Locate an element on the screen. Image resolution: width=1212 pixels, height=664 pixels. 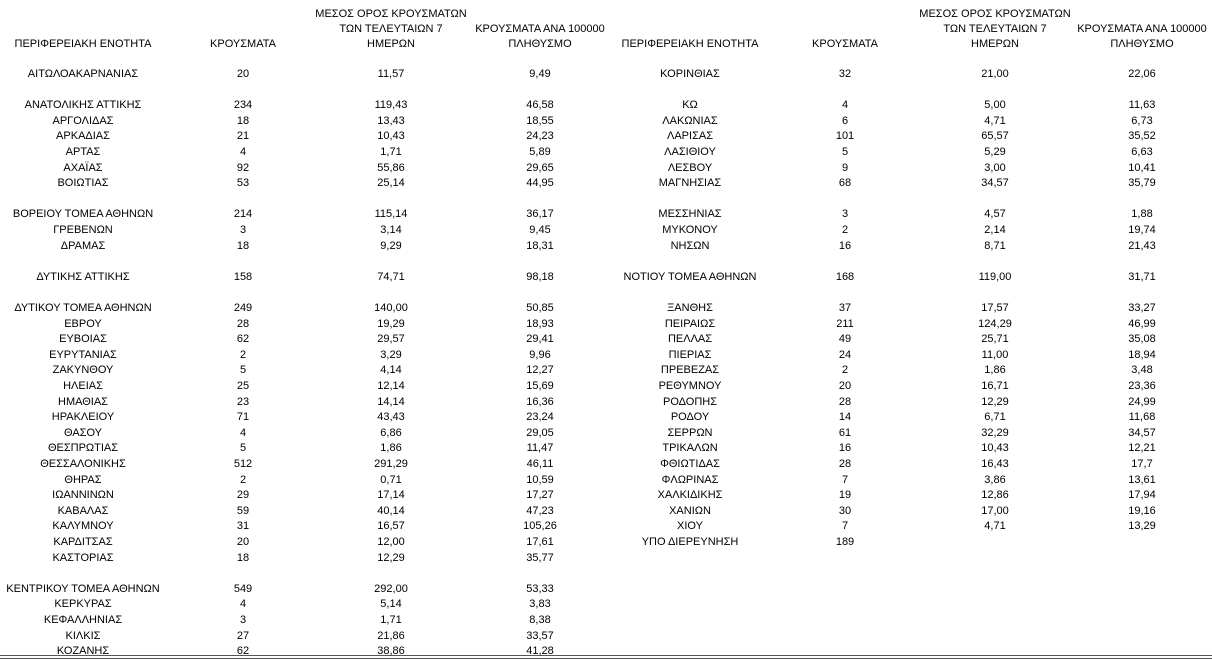
cases-per-100k: 98,18 is located at coordinates (540, 276).